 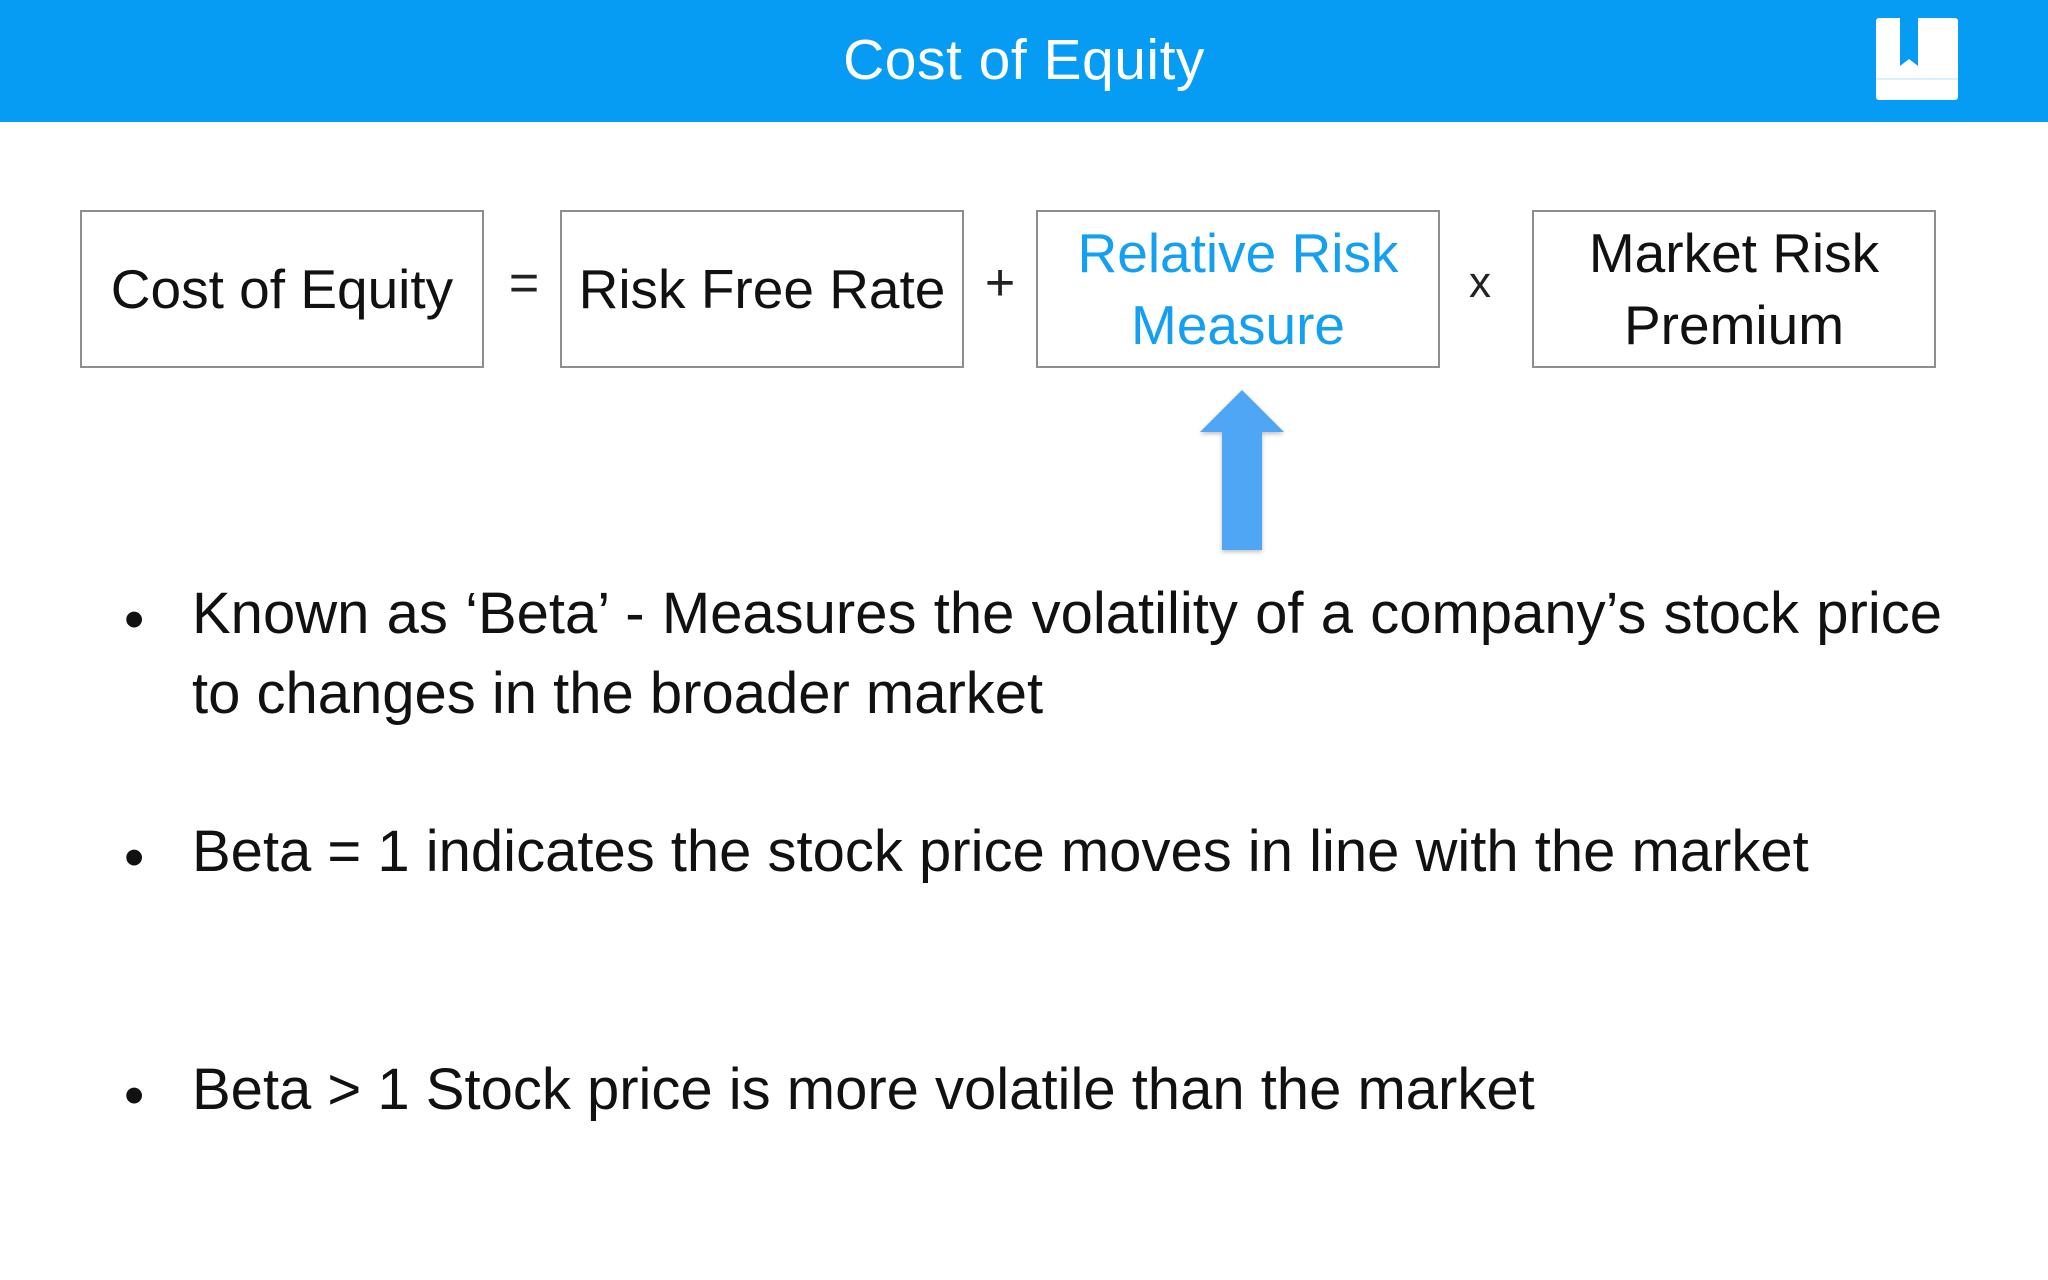 I want to click on formula-term-label: Risk Free Rate, so click(x=762, y=289).